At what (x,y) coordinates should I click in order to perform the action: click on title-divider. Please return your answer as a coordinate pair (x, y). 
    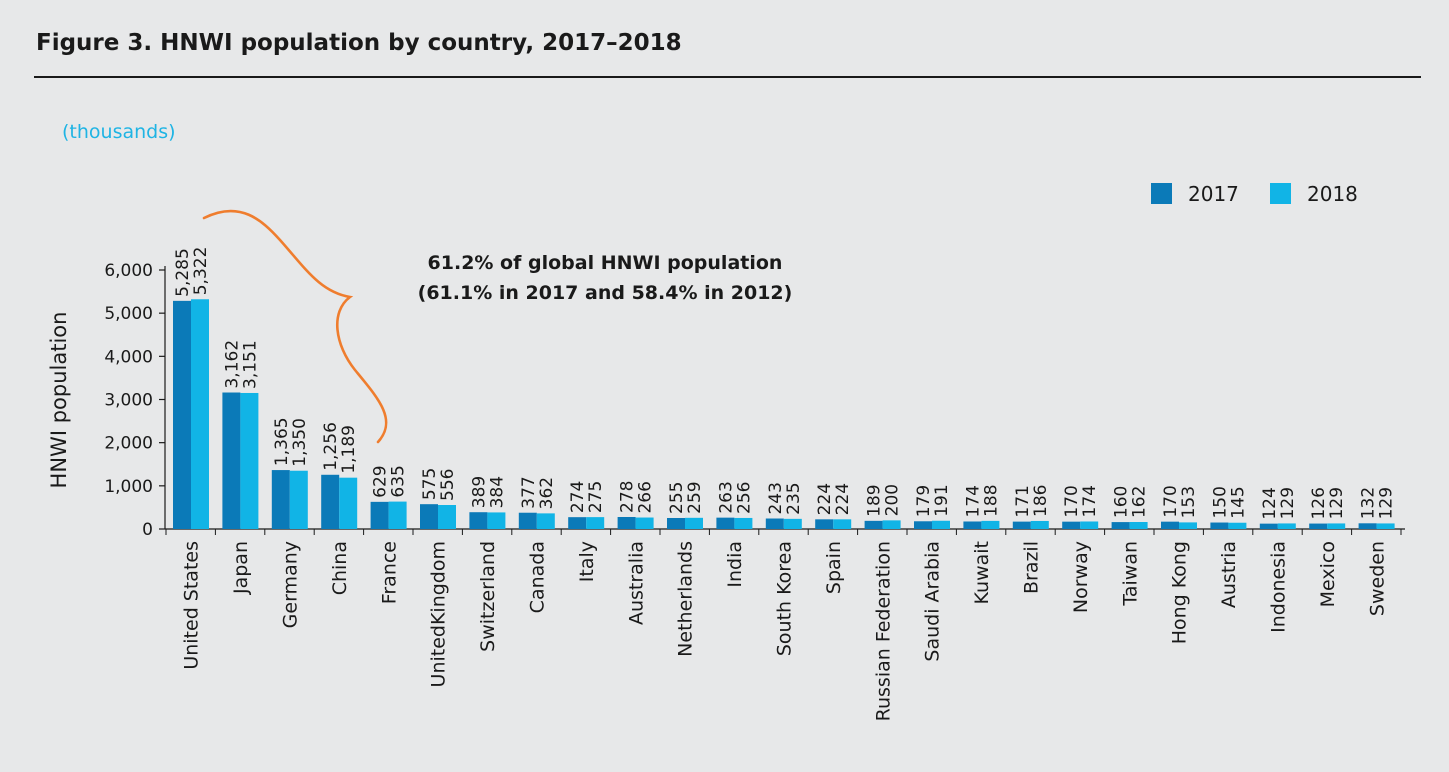
    Looking at the image, I should click on (727, 77).